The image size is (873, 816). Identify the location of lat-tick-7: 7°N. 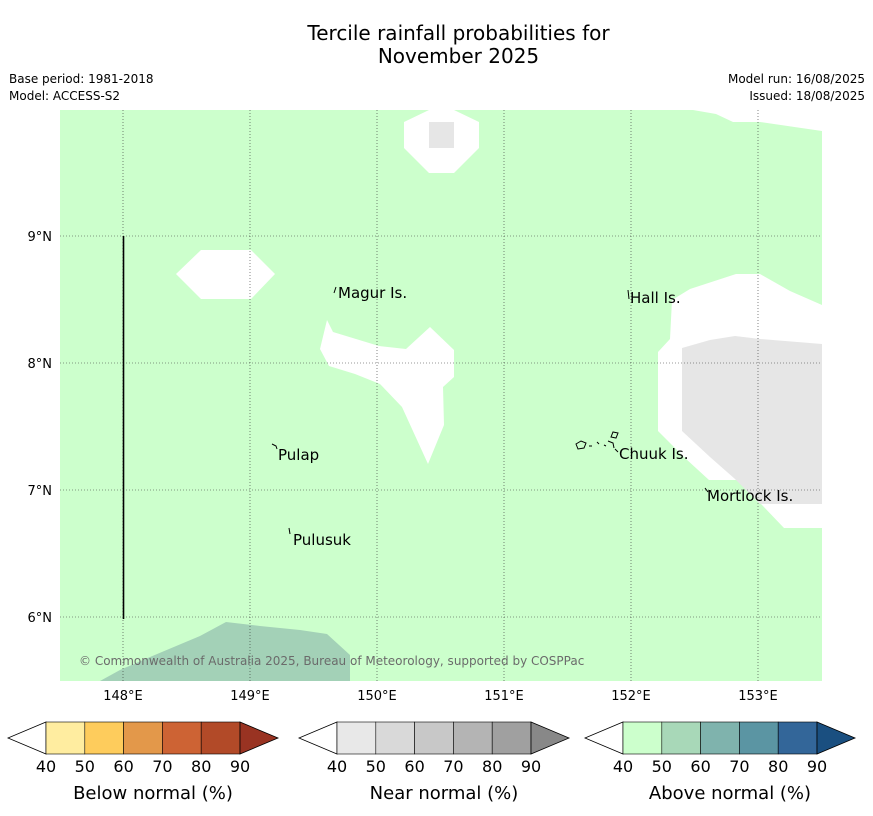
(40, 491).